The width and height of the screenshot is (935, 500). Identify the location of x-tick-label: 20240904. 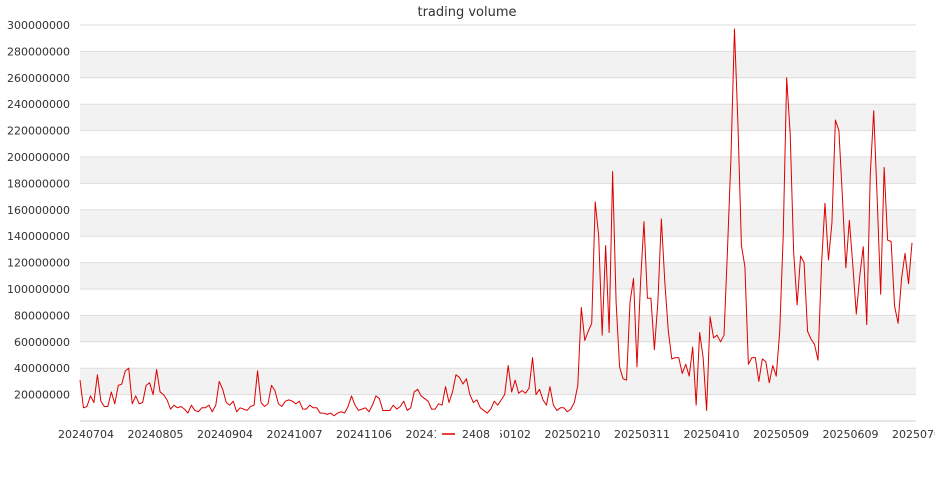
(225, 434).